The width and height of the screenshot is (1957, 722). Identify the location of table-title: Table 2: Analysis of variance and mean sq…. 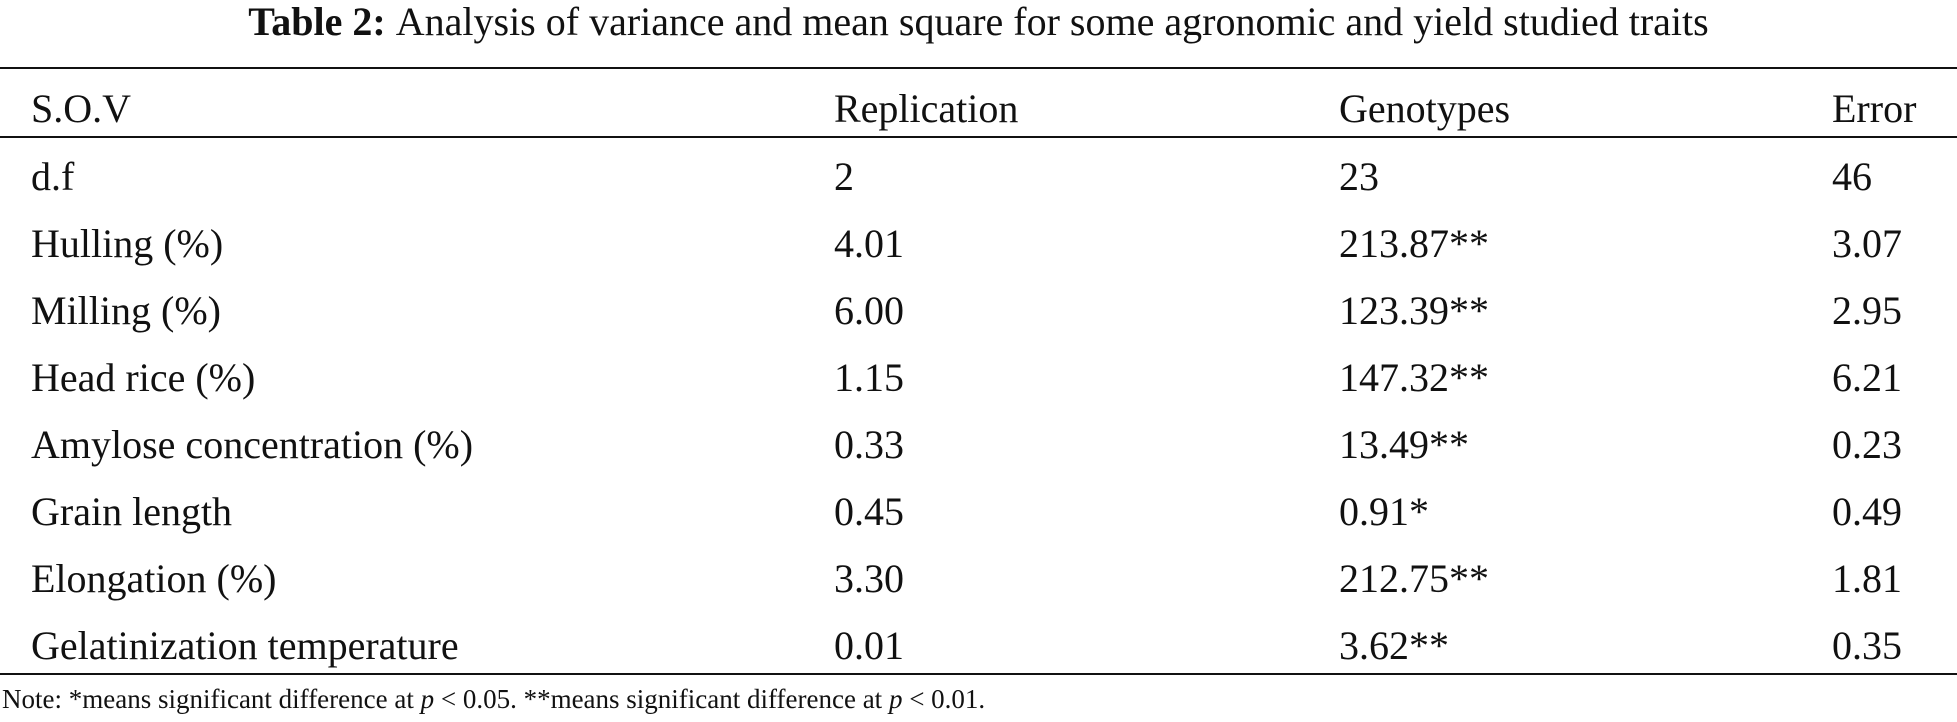
(978, 22).